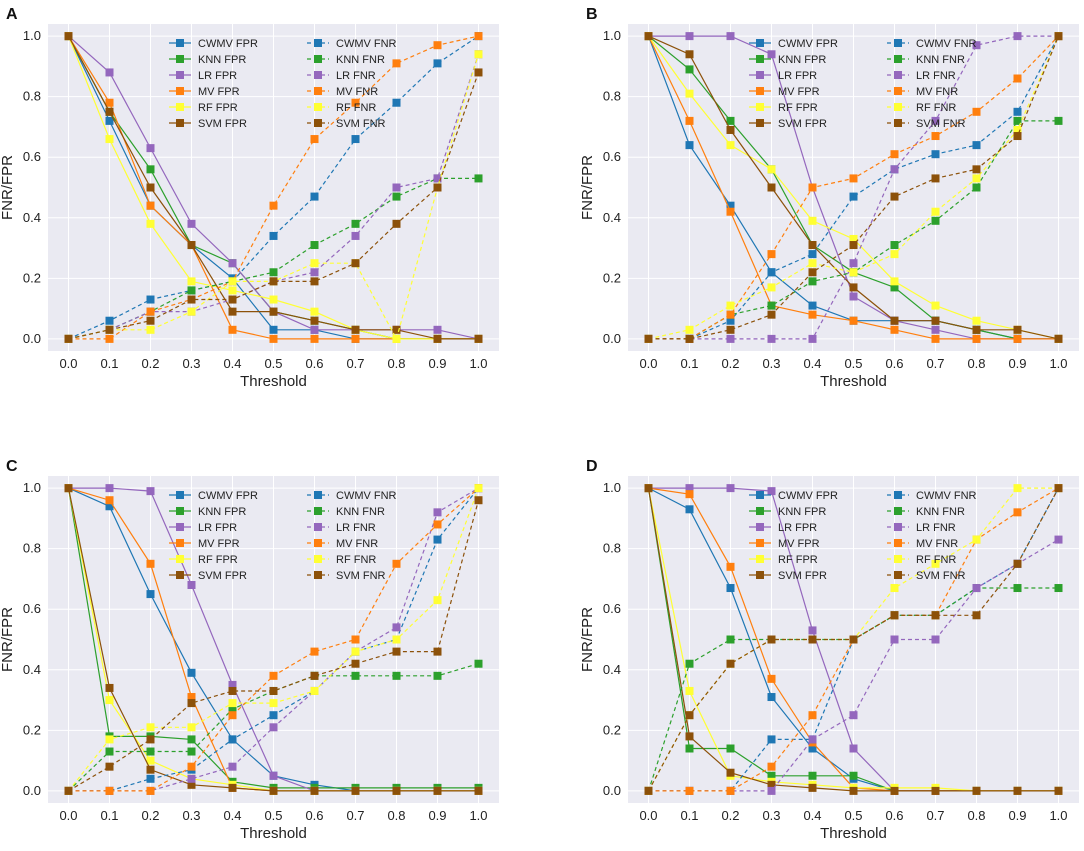 The image size is (1084, 851). What do you see at coordinates (1017, 488) in the screenshot?
I see `panel-d-rf-fnr-point` at bounding box center [1017, 488].